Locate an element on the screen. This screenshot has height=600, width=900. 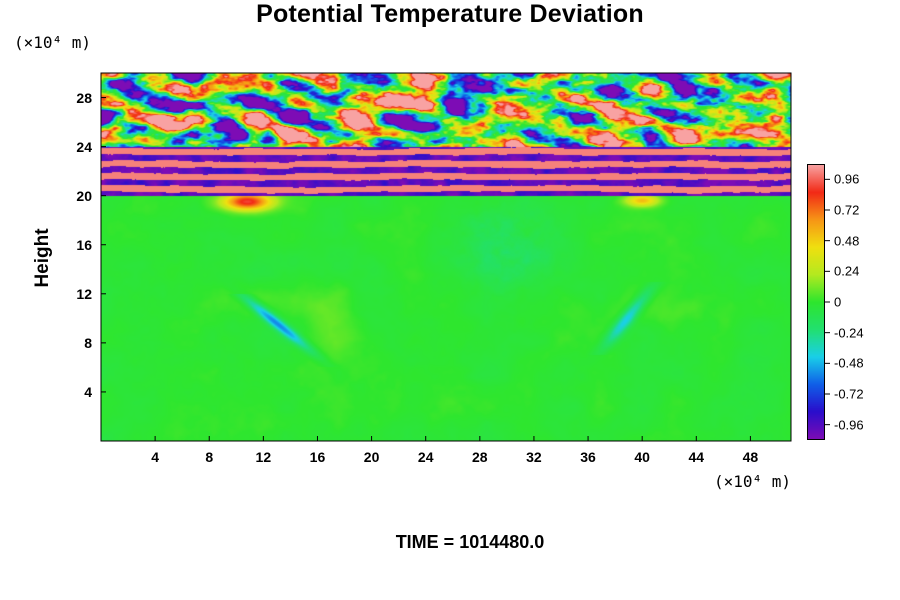
x-tick-label: 32 is located at coordinates (534, 457).